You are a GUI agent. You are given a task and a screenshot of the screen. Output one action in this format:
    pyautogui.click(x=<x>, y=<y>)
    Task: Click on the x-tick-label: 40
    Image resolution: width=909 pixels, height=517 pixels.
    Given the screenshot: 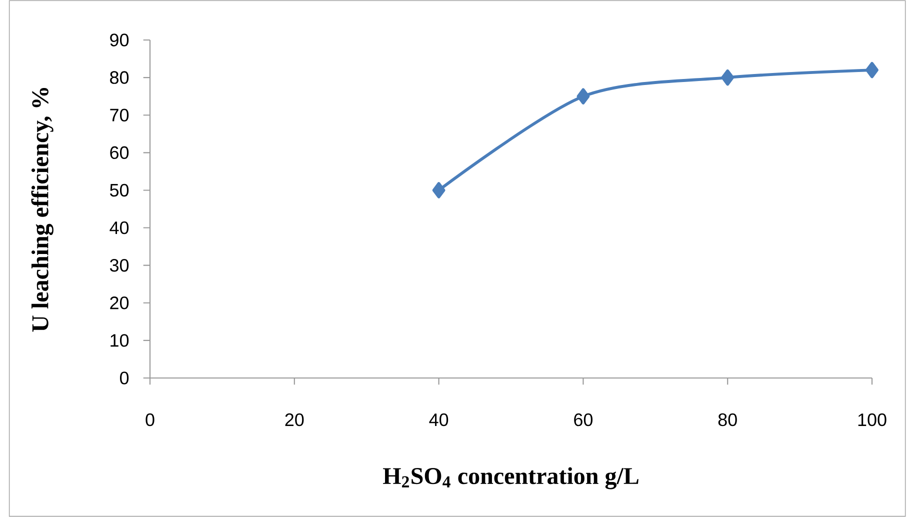 What is the action you would take?
    pyautogui.click(x=438, y=419)
    